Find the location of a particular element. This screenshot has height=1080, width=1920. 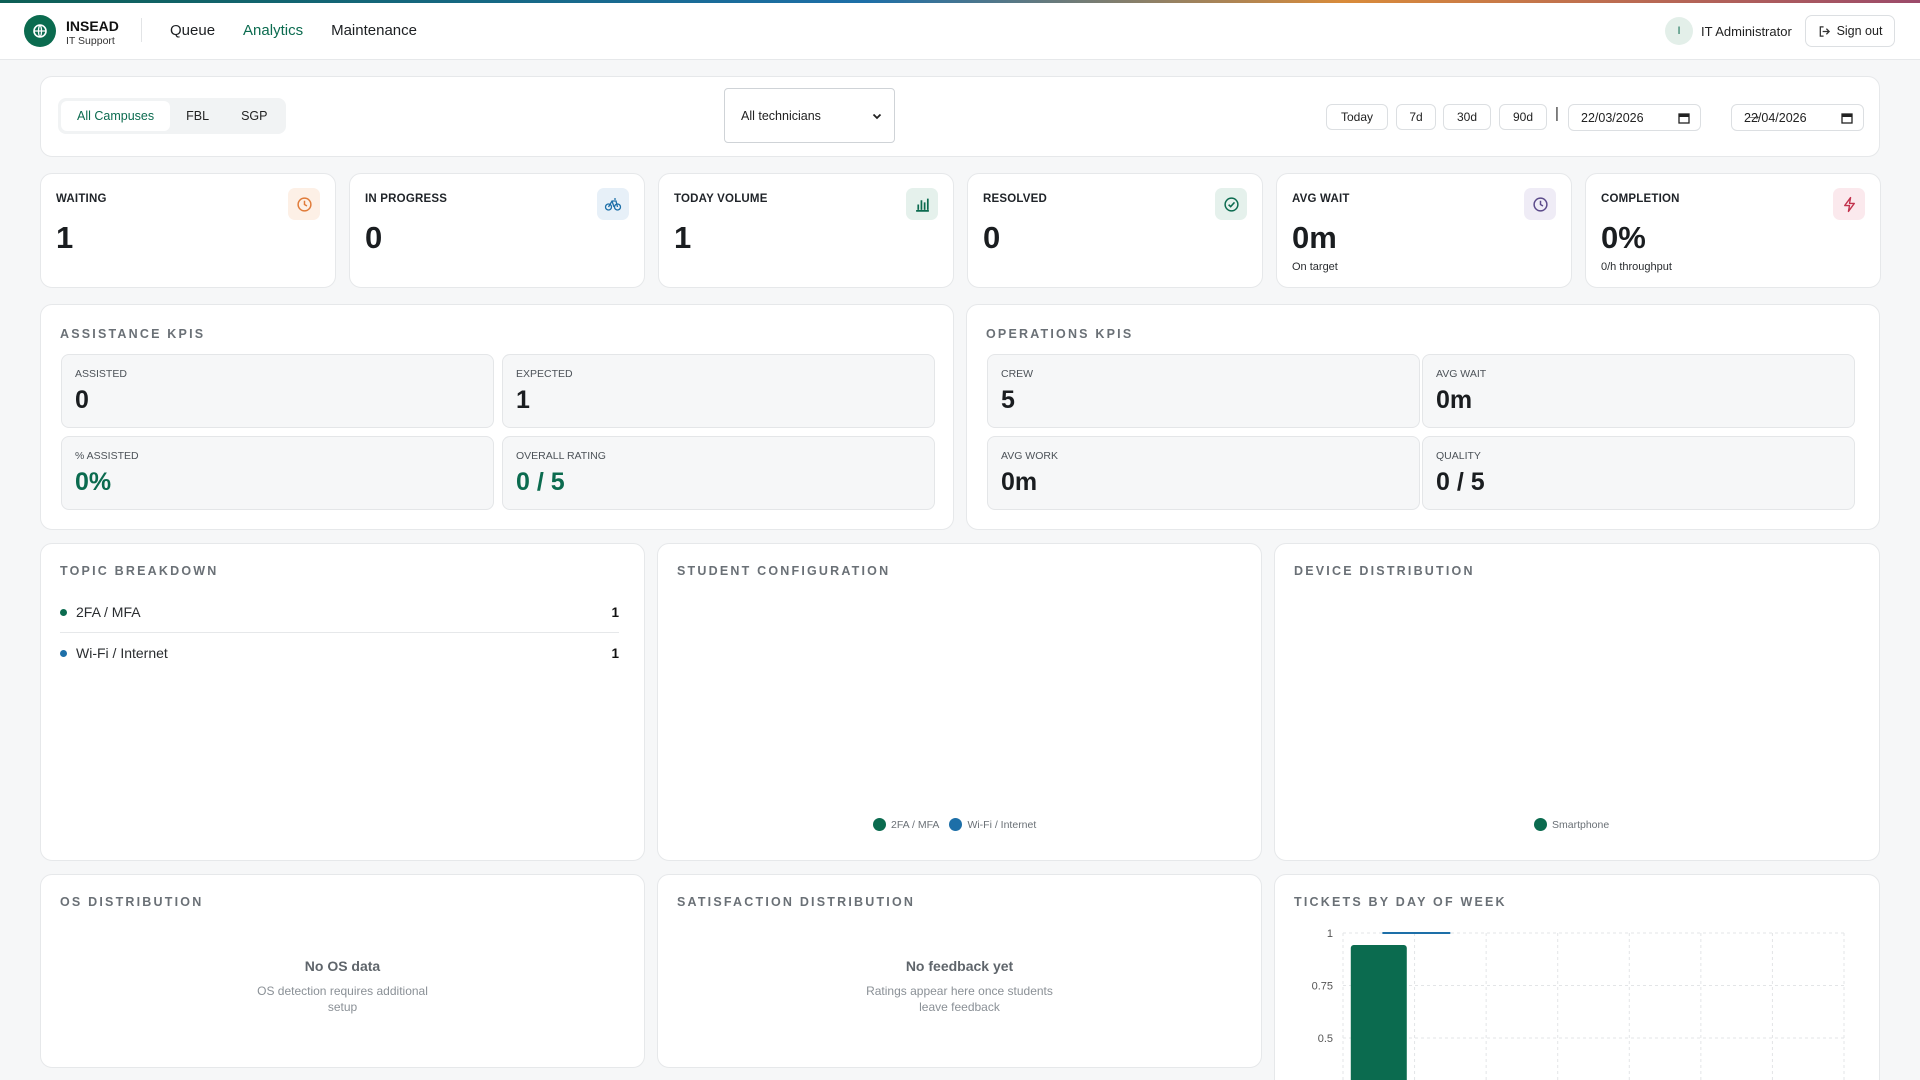

stat-card-completion: COMPLETION 0% 0/h throughput is located at coordinates (1733, 230).